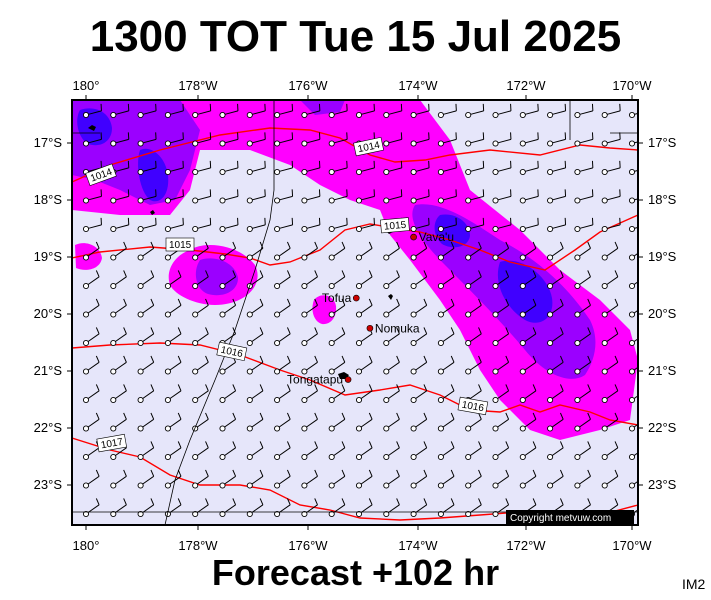  I want to click on rain-area-medium, so click(216, 277).